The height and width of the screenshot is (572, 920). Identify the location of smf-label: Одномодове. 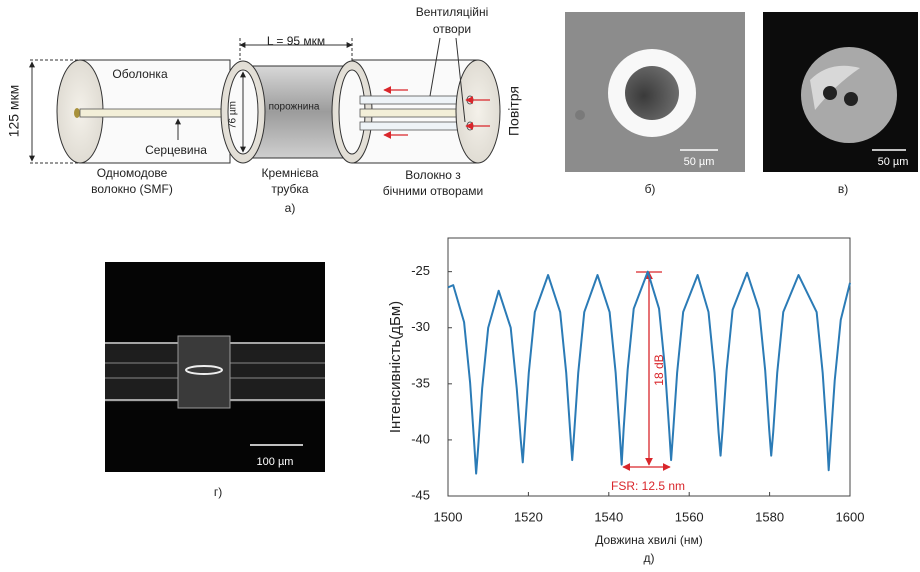
(132, 173).